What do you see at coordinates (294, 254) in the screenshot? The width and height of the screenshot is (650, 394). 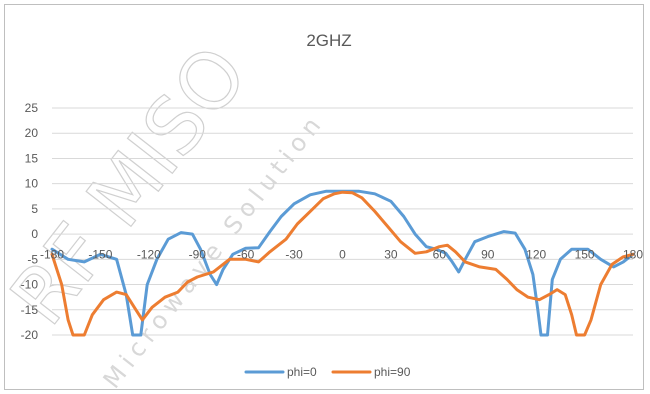 I see `x-tick-label: -30` at bounding box center [294, 254].